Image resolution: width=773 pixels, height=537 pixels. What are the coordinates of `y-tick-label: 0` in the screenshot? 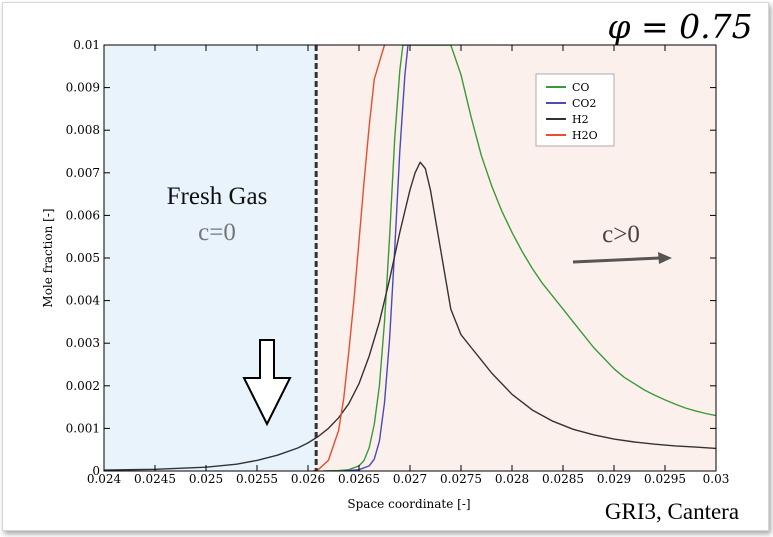 It's located at (96, 471).